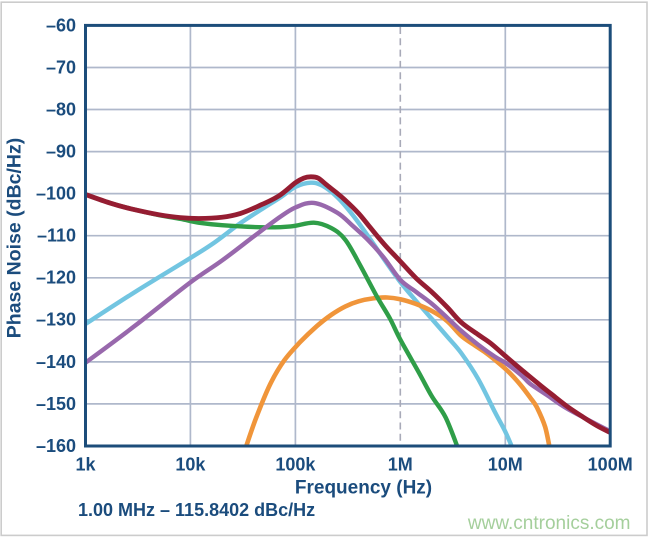 Image resolution: width=652 pixels, height=538 pixels. Describe the element at coordinates (61, 152) in the screenshot. I see `svg-text: –90` at that location.